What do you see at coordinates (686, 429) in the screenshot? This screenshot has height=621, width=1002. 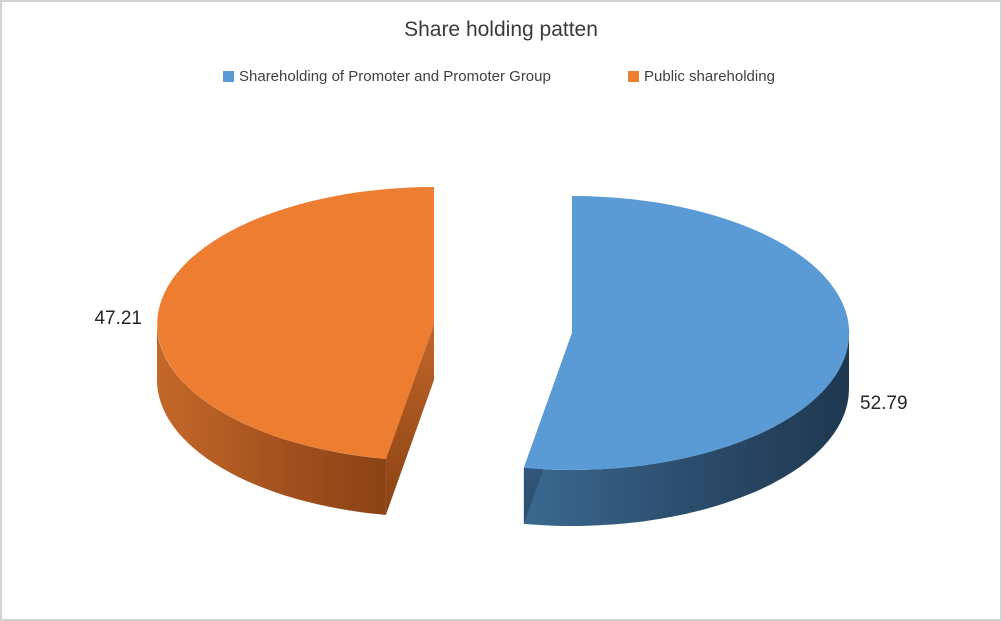 I see `pie-slice-promoter-rim` at bounding box center [686, 429].